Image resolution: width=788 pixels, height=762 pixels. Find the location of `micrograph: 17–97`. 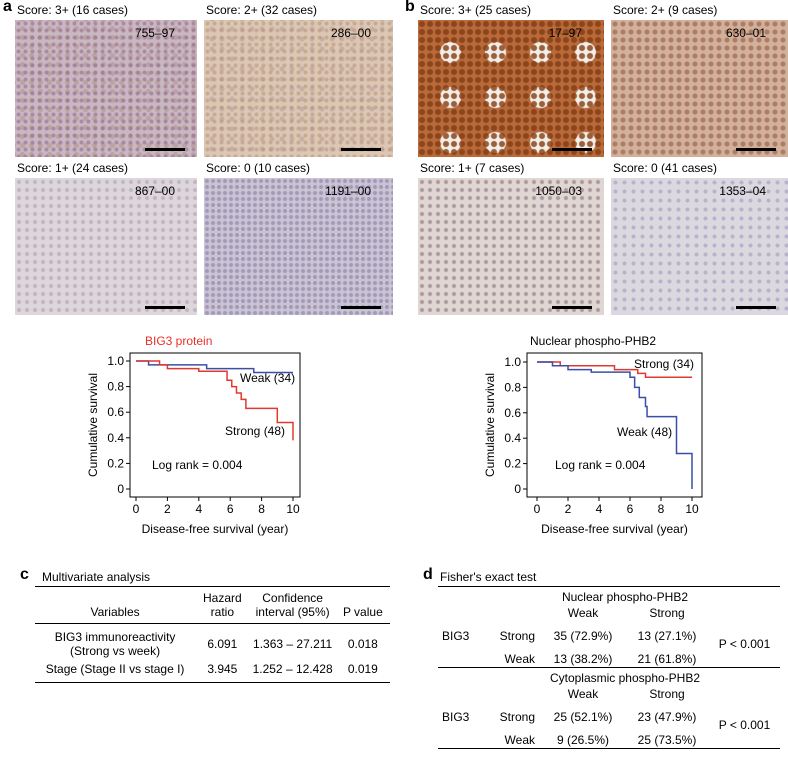

micrograph: 17–97 is located at coordinates (511, 88).